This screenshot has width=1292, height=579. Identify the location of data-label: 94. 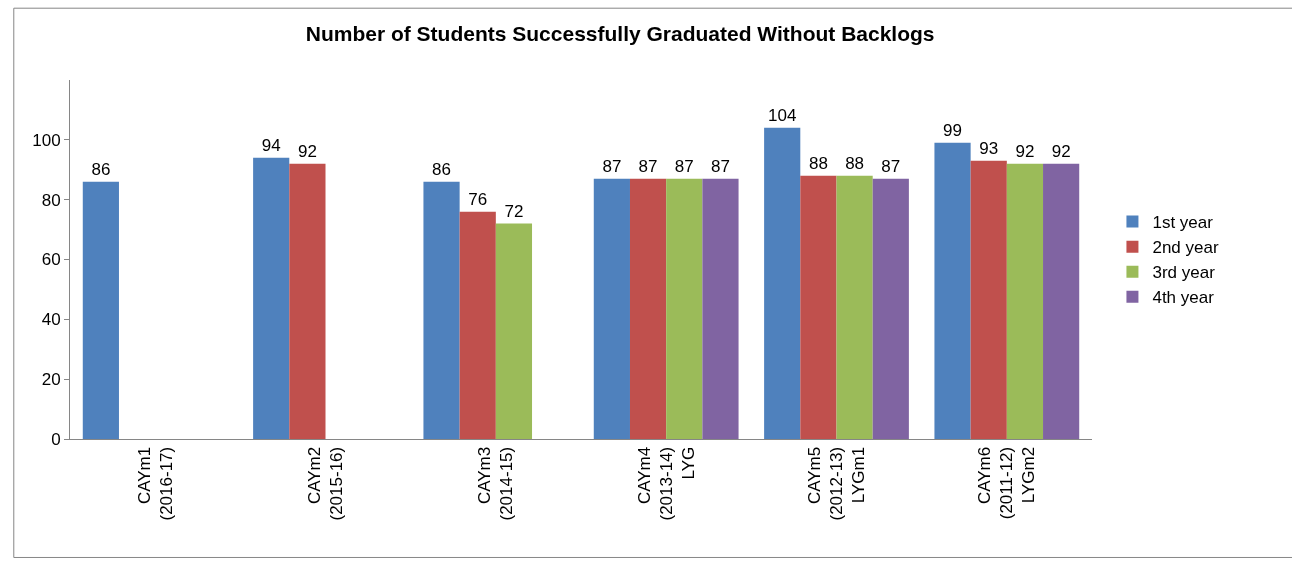
(271, 145).